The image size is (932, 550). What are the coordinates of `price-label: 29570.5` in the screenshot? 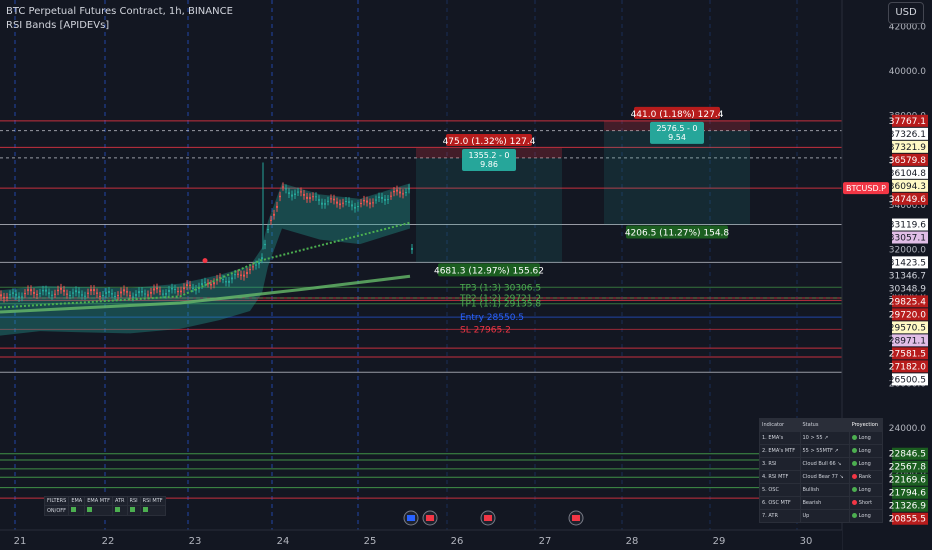 It's located at (907, 328).